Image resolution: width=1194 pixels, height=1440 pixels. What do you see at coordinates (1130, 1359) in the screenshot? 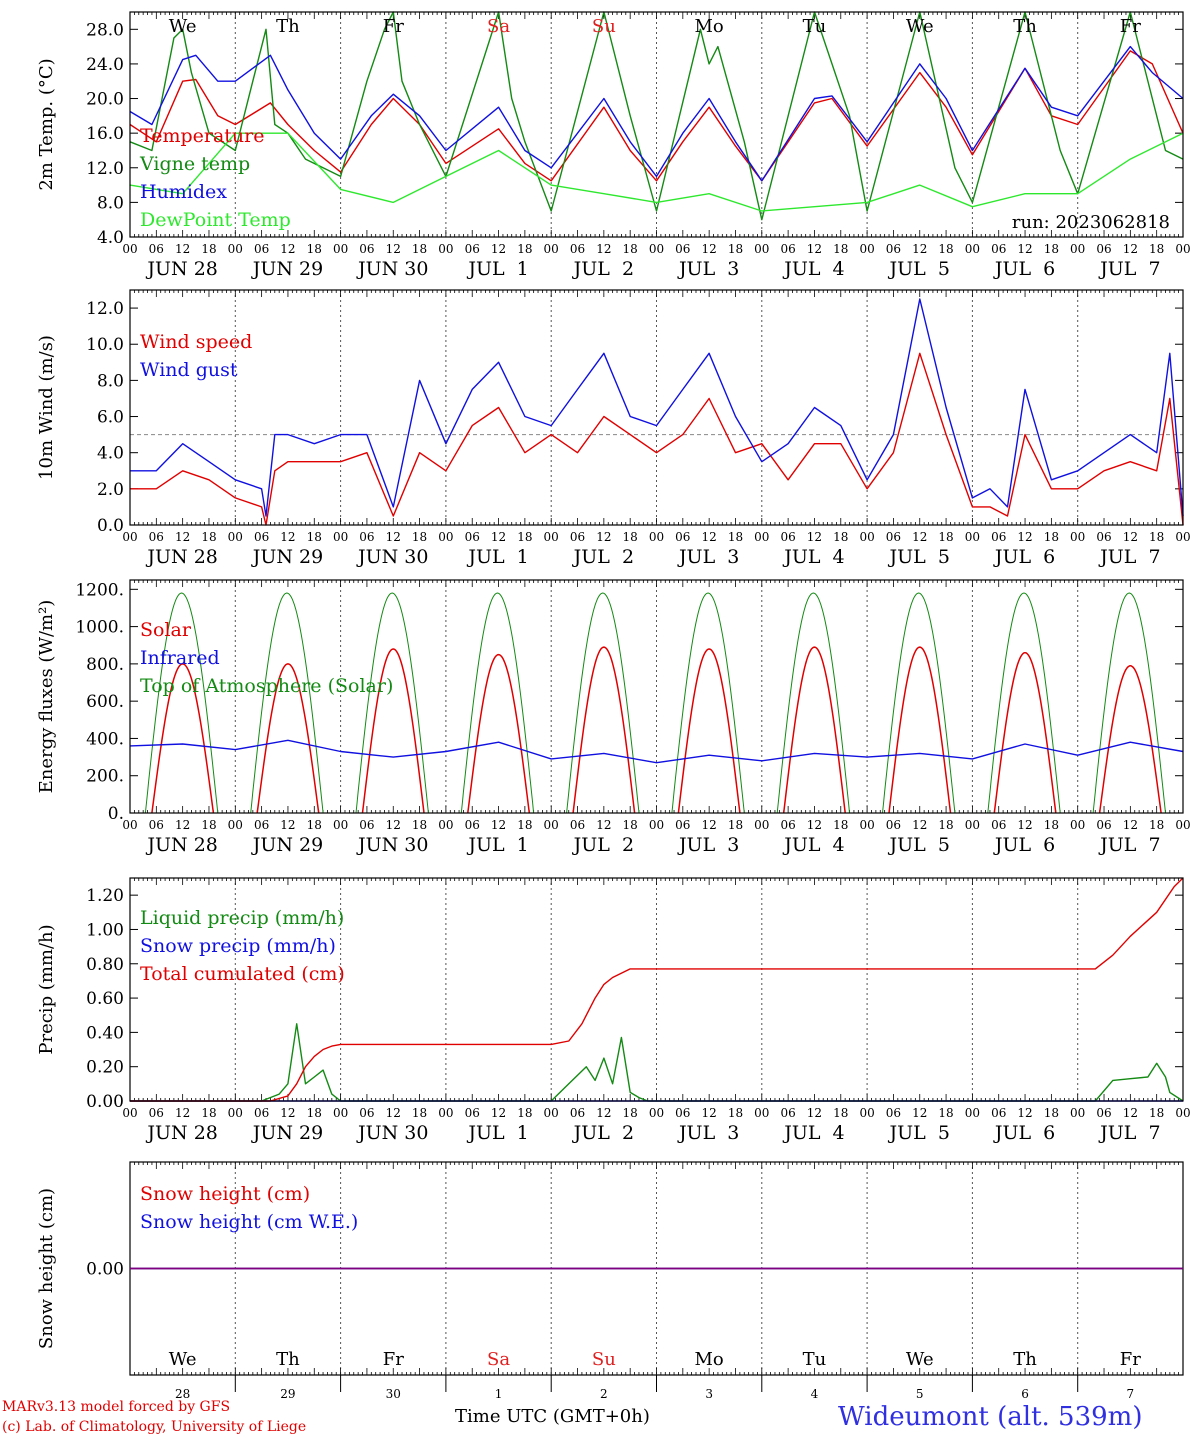
I see `weekday-label: Fr` at bounding box center [1130, 1359].